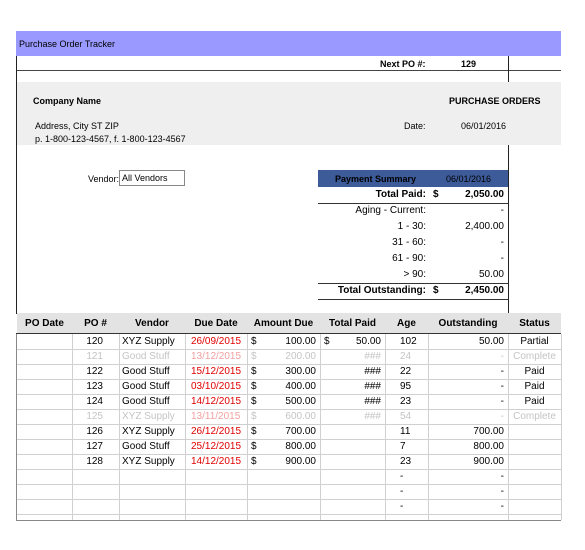  Describe the element at coordinates (94, 416) in the screenshot. I see `po-number: 125` at that location.